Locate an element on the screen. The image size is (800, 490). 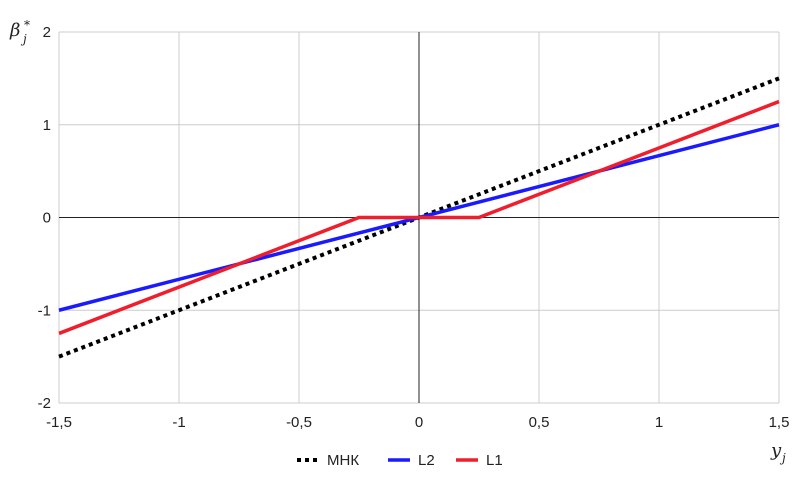
y-axis-label-main: β is located at coordinates (14, 30).